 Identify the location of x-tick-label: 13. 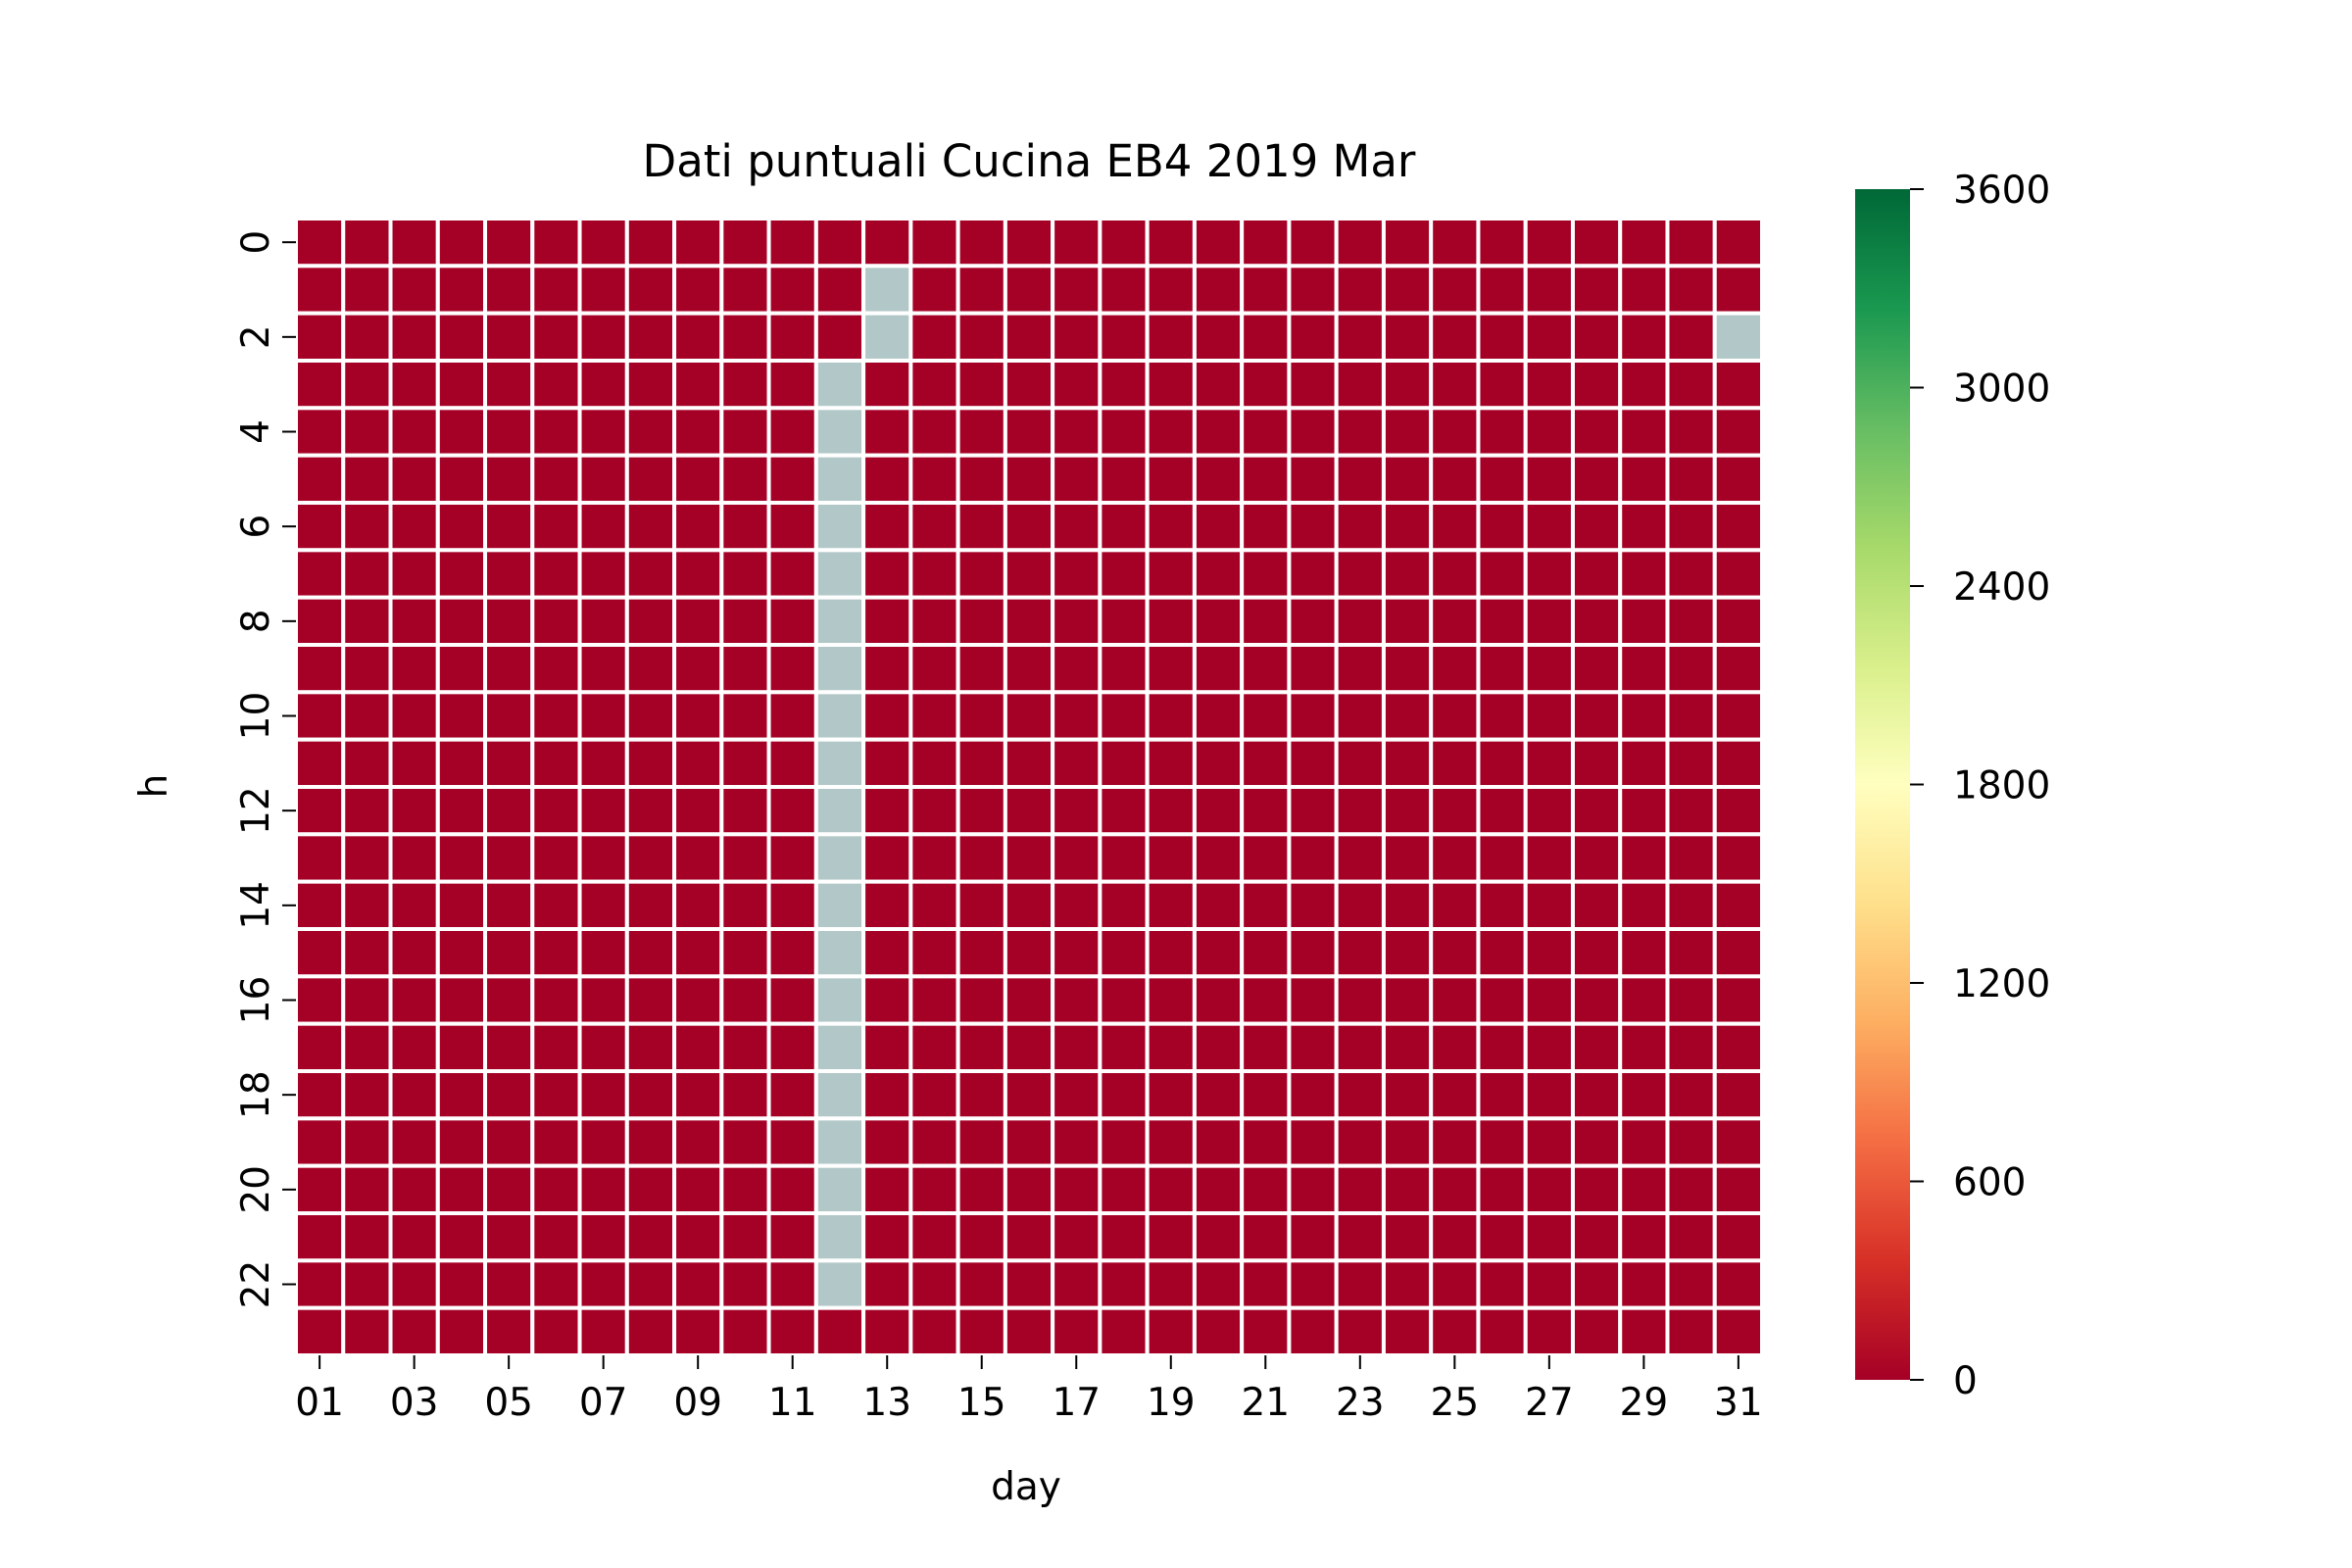
(886, 1403).